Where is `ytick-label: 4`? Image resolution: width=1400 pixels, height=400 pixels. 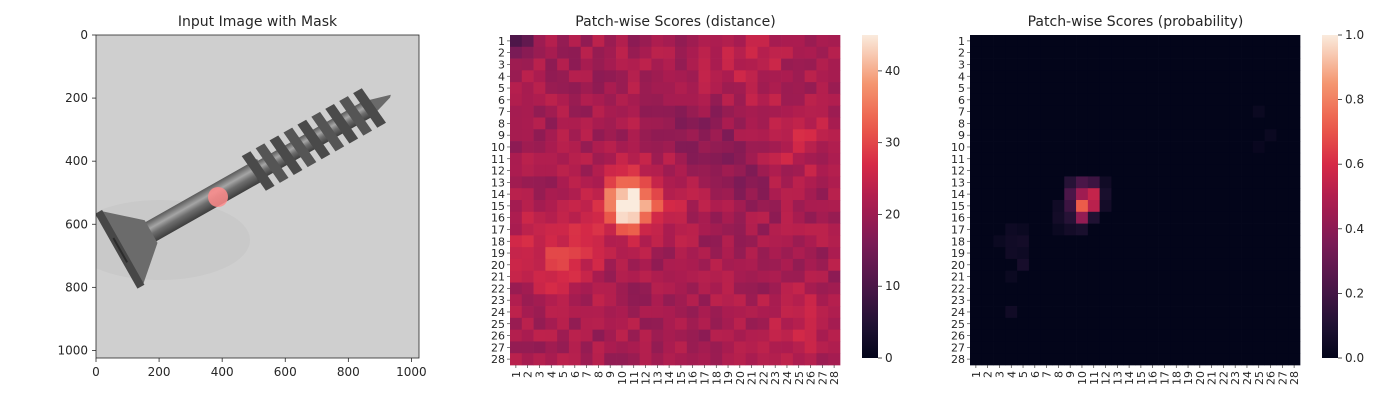 ytick-label: 4 is located at coordinates (961, 76).